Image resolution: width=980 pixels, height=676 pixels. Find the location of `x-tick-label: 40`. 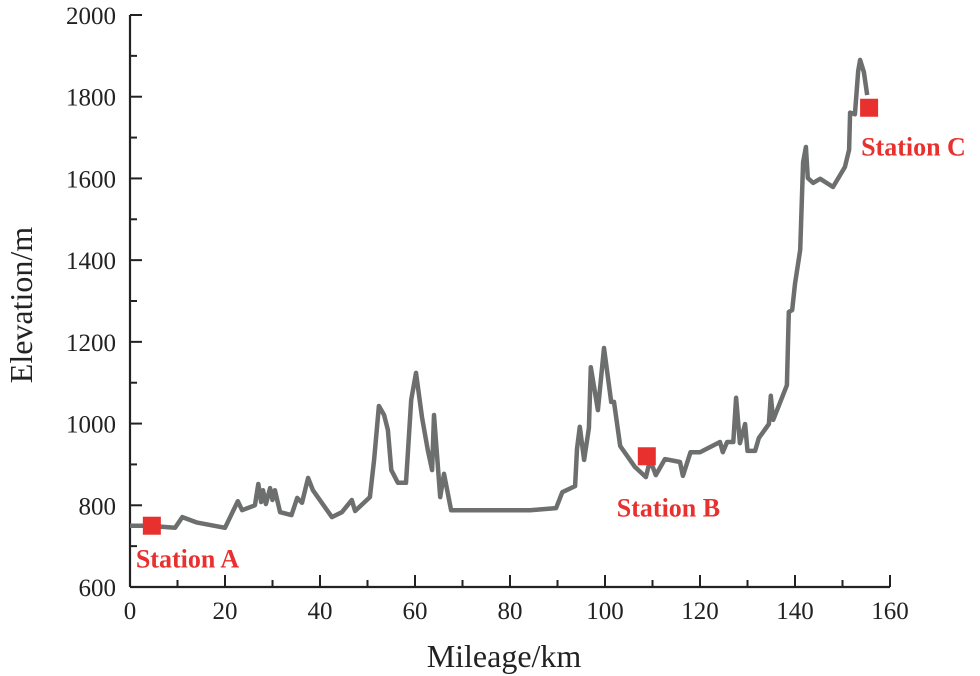

x-tick-label: 40 is located at coordinates (320, 611).